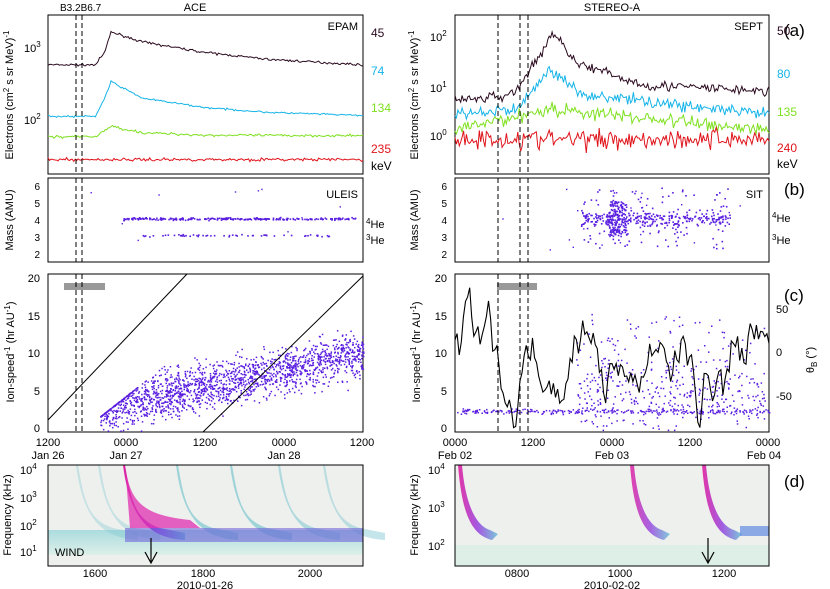  Describe the element at coordinates (612, 456) in the screenshot. I see `date-label: Feb 03` at that location.